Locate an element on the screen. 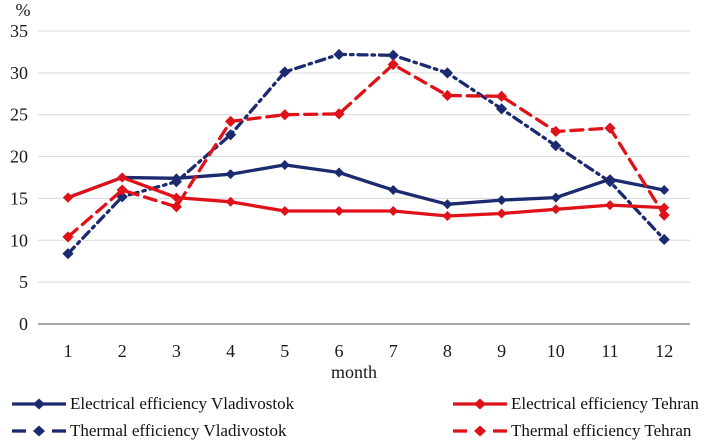 The width and height of the screenshot is (709, 446). legend-item-thermal-tehran: Thermal efficiency Tehran is located at coordinates (572, 431).